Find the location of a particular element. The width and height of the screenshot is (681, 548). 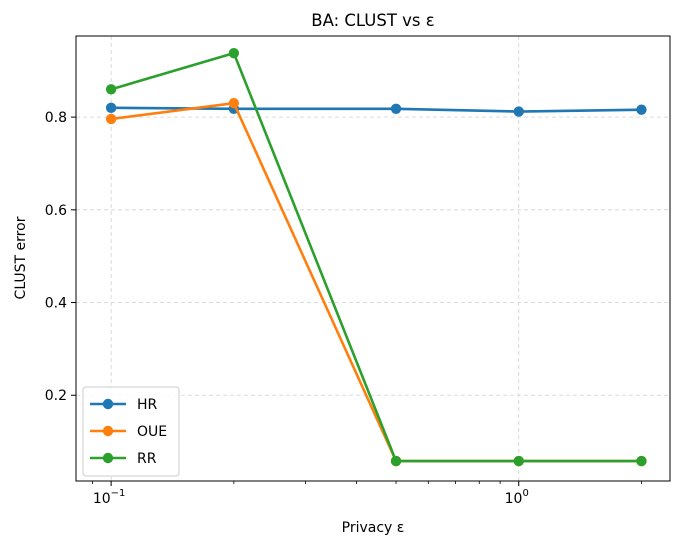

legend-label: HR is located at coordinates (147, 405).